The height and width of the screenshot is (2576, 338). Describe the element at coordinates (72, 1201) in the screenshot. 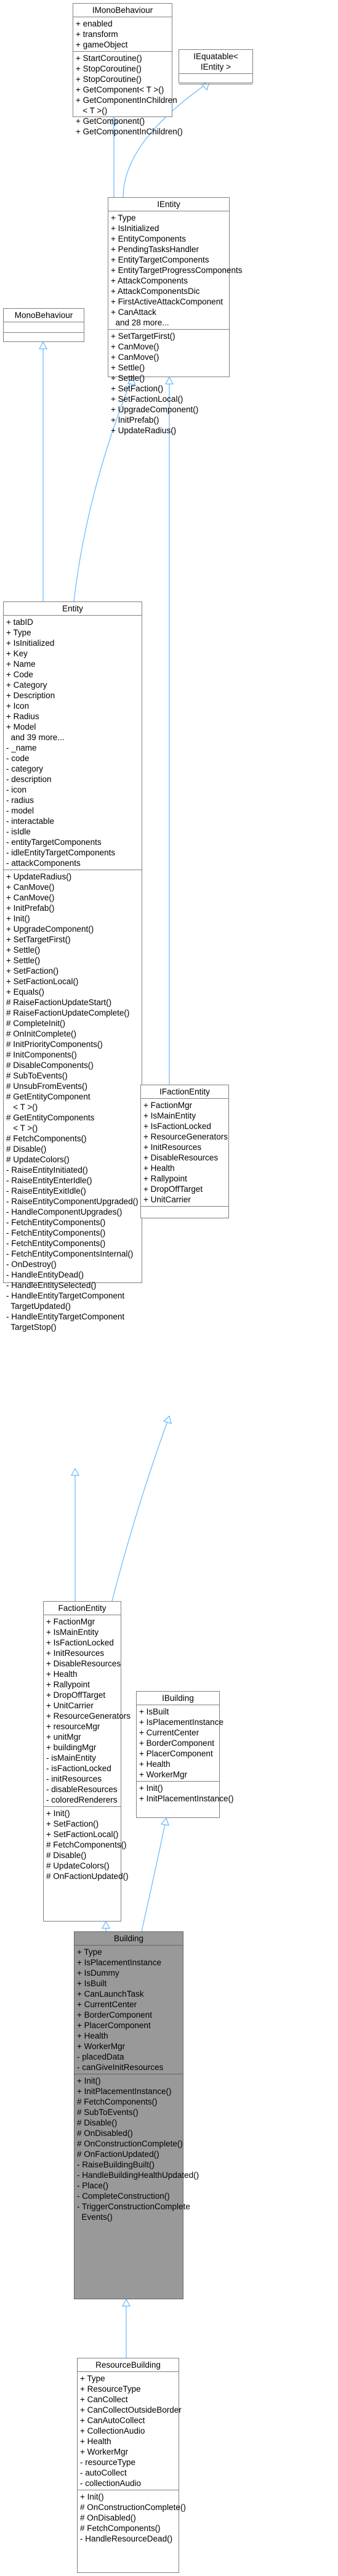

I see `class-member: - RaiseEntityComponentUpgraded()` at that location.